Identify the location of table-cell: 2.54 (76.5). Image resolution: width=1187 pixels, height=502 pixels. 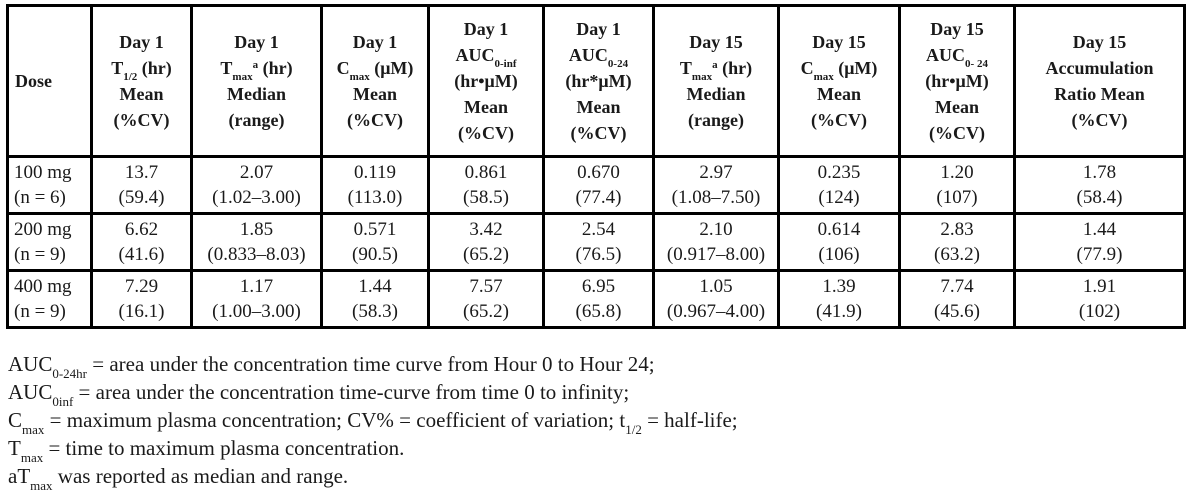
(598, 242).